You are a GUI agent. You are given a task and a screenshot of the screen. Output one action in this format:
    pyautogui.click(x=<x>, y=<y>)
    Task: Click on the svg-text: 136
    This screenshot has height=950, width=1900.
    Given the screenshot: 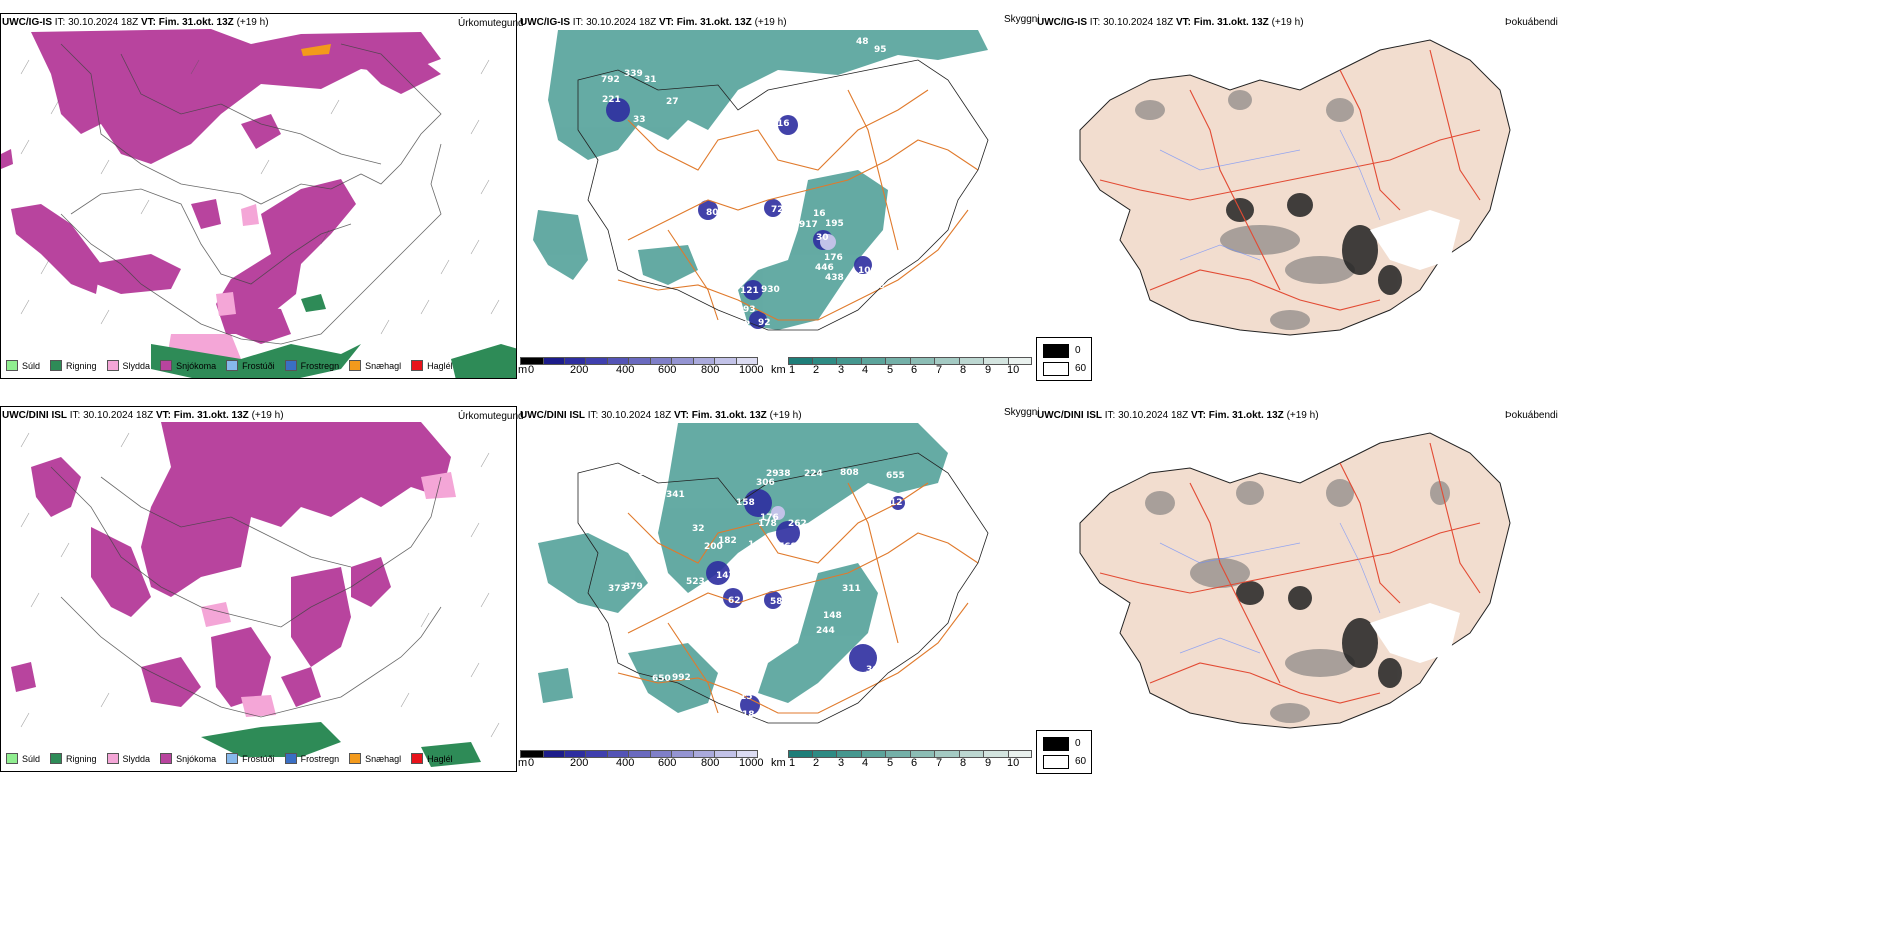 What is the action you would take?
    pyautogui.click(x=647, y=473)
    